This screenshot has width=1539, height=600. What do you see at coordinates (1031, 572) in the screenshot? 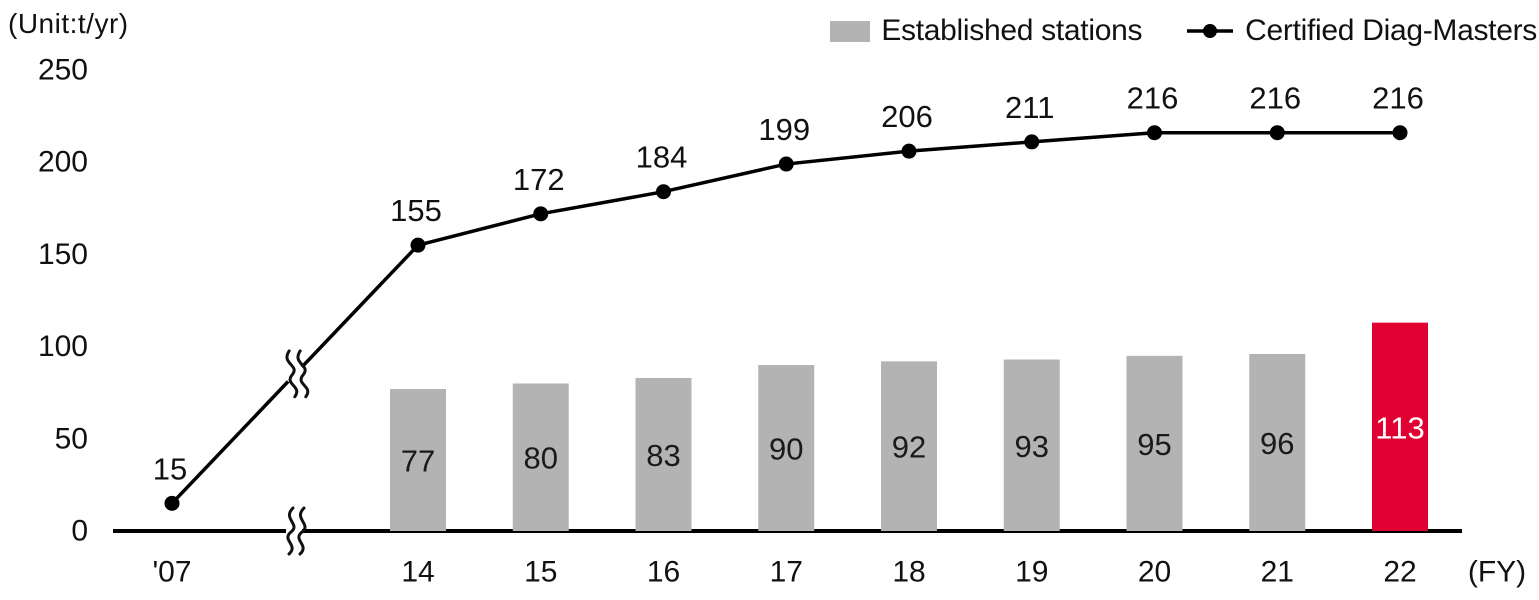
I see `x-tick-label: 19` at bounding box center [1031, 572].